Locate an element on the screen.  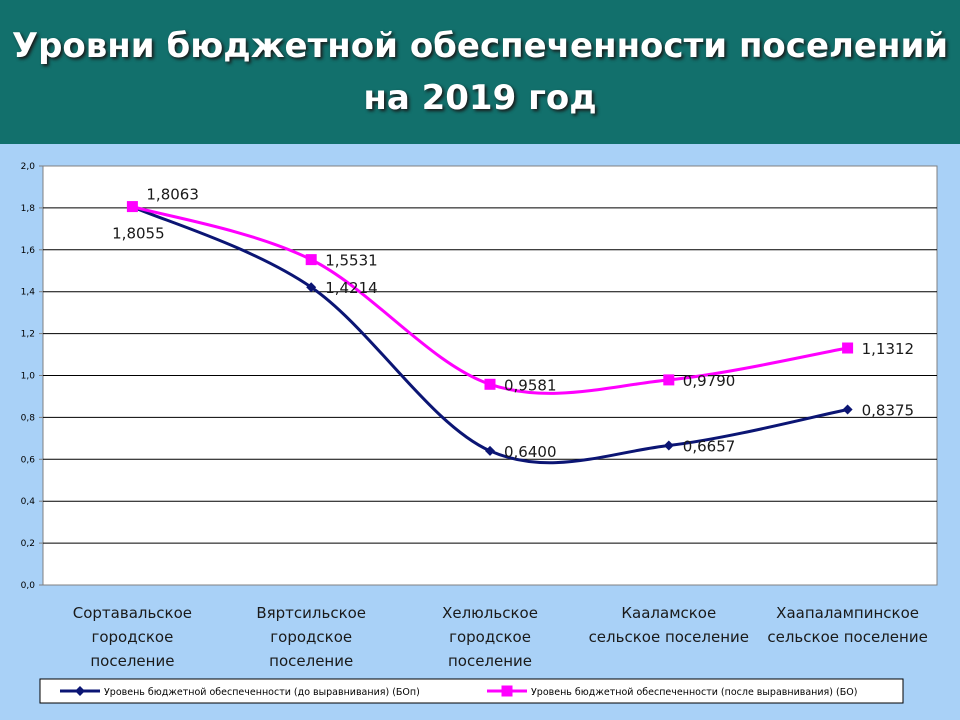
data-label: 0,9581 is located at coordinates (530, 385).